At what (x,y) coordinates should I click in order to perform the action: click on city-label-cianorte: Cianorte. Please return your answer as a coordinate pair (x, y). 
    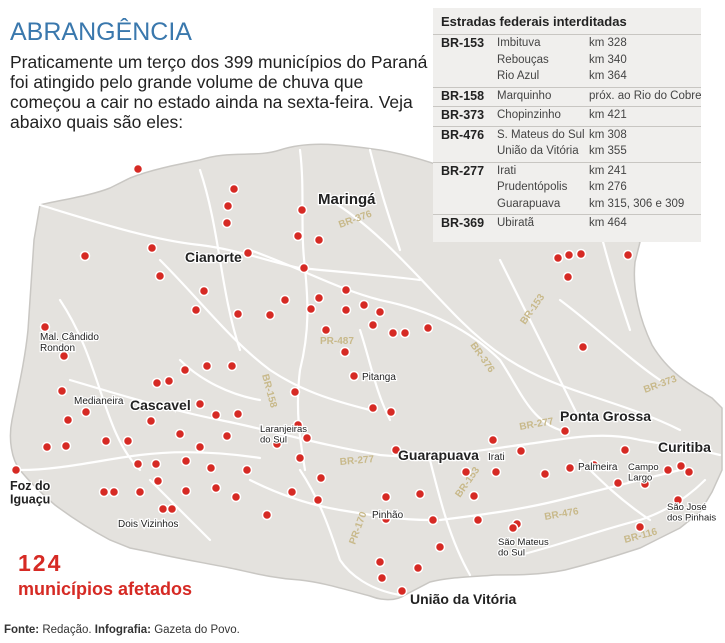
    Looking at the image, I should click on (213, 257).